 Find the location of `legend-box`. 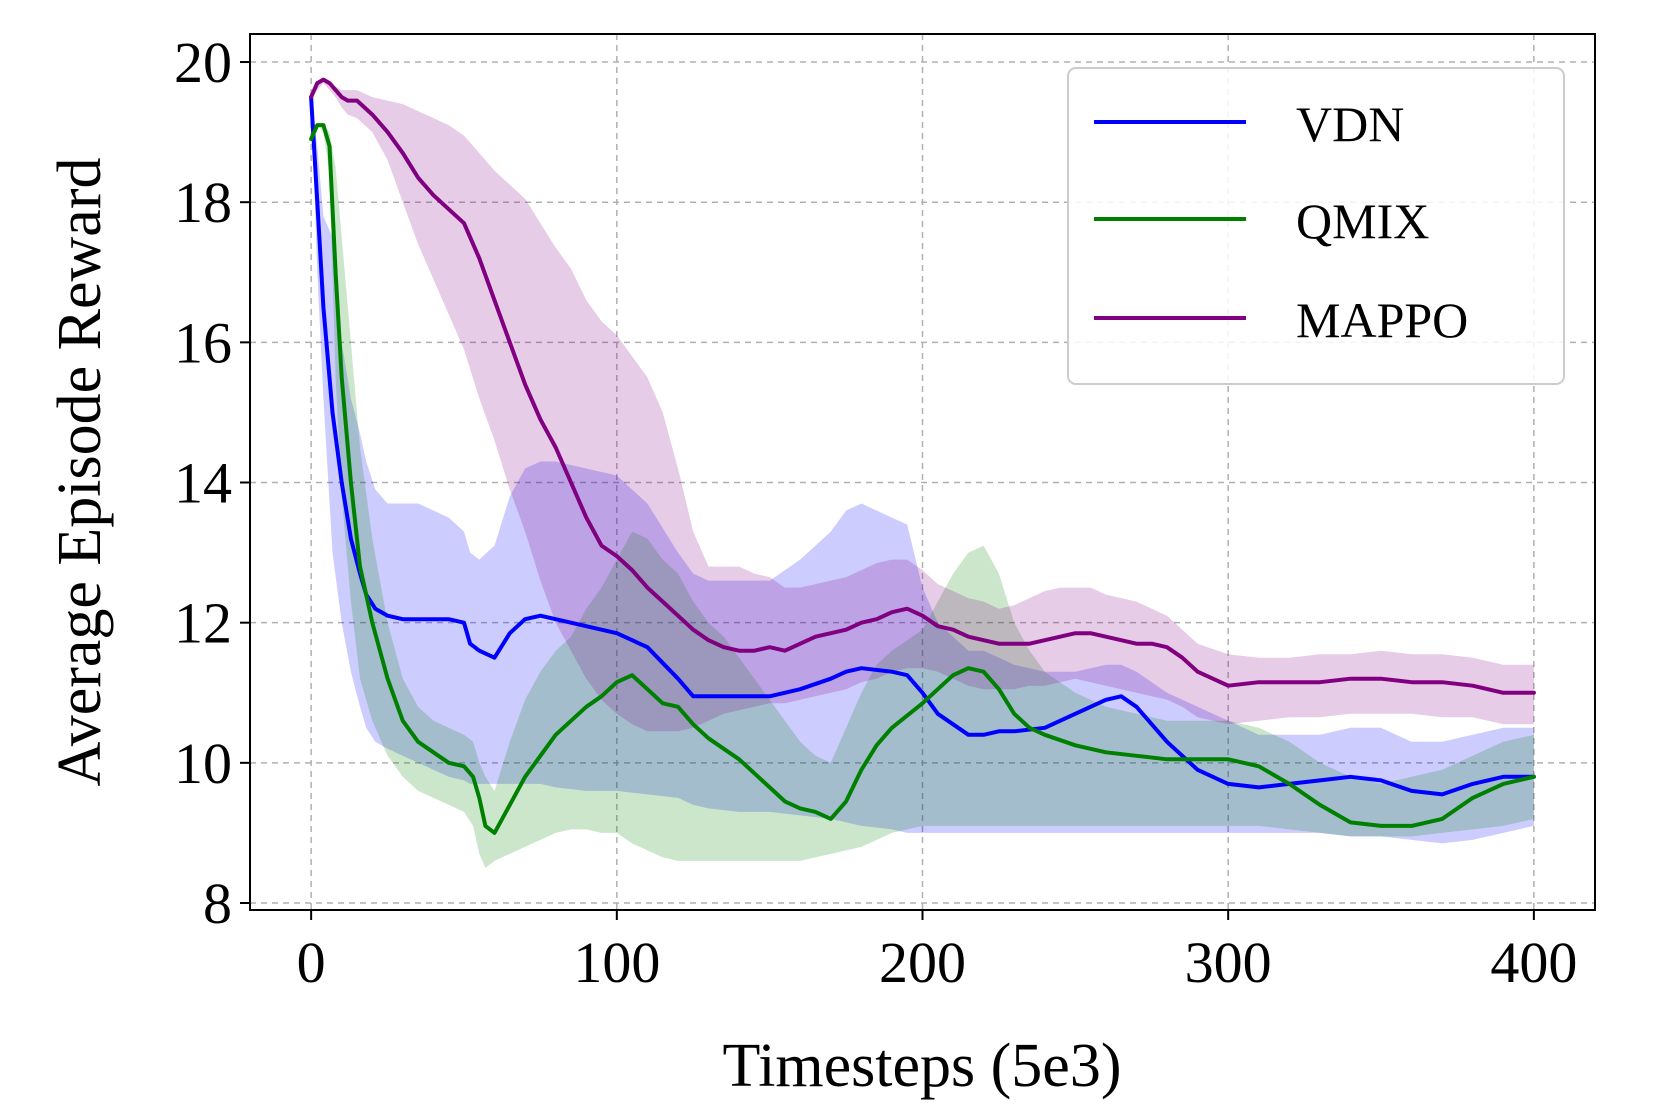

legend-box is located at coordinates (1316, 226).